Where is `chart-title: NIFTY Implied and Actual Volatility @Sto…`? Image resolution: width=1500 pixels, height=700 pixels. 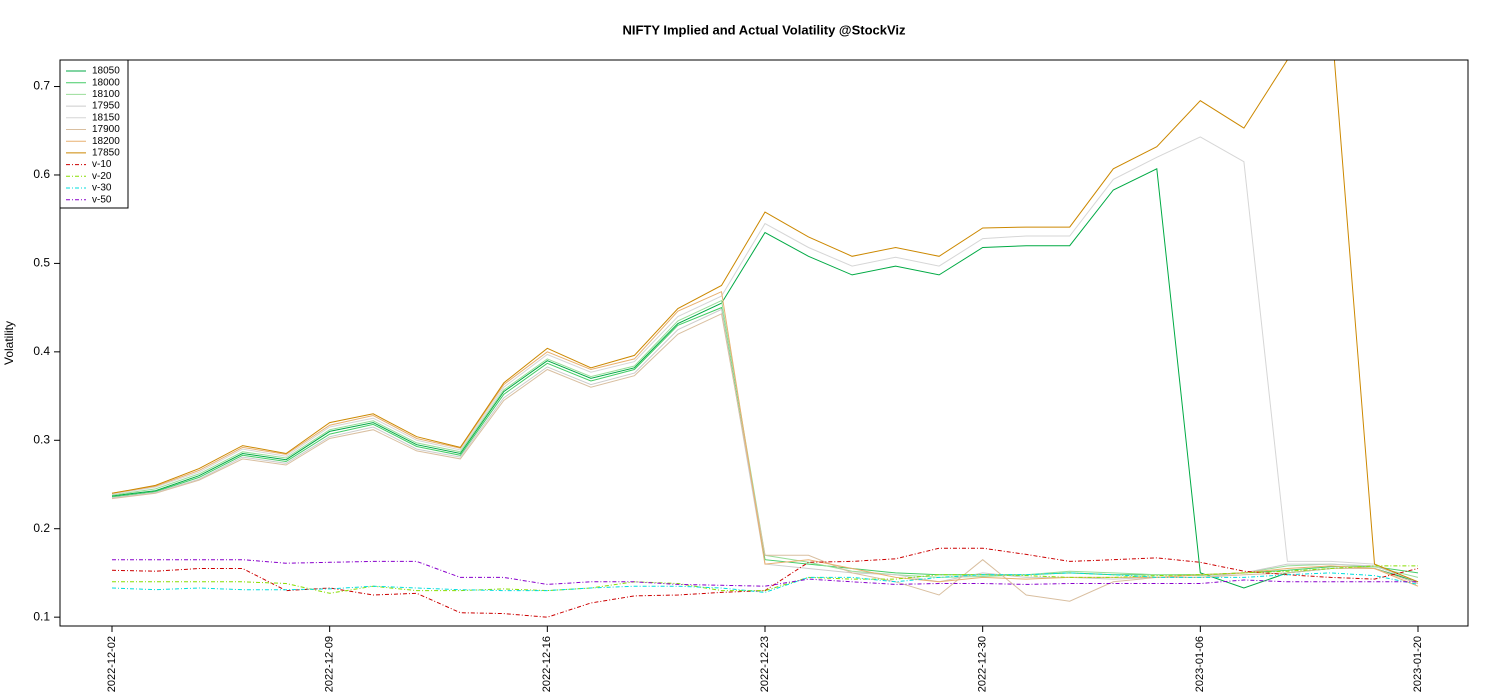 chart-title: NIFTY Implied and Actual Volatility @Sto… is located at coordinates (764, 29).